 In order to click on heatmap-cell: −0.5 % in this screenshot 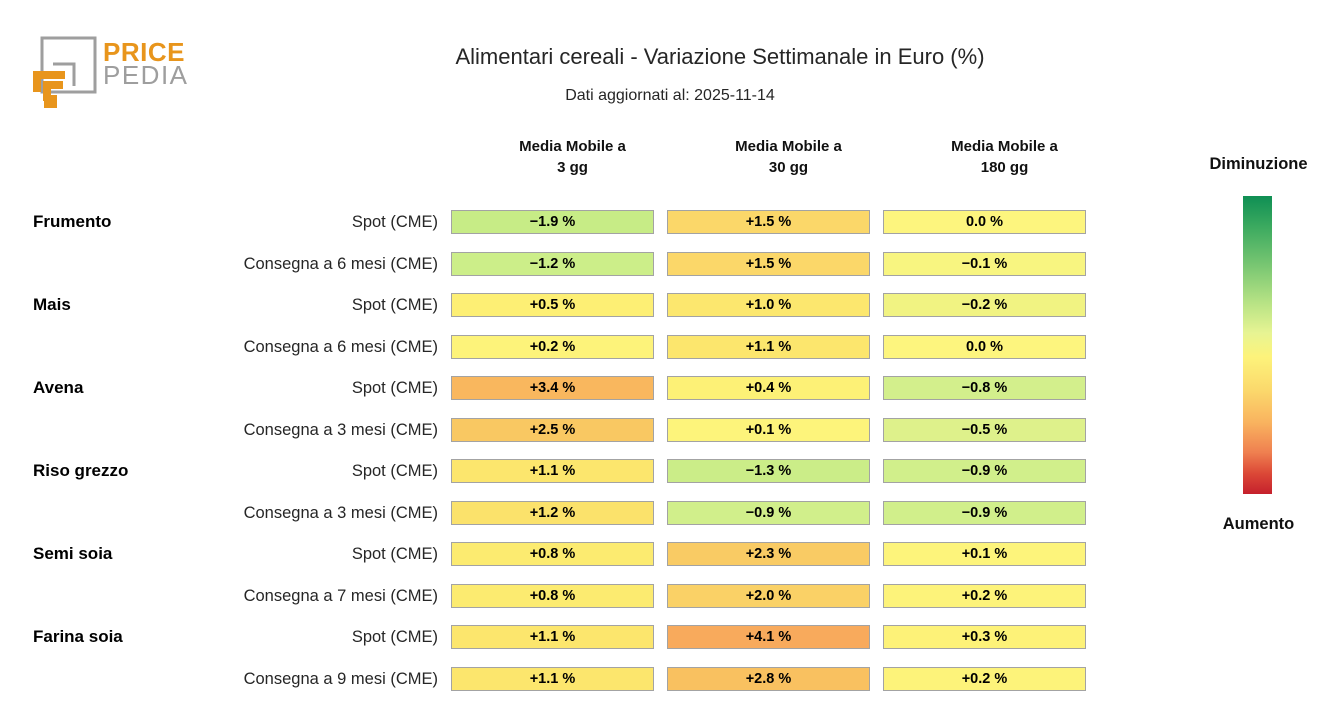, I will do `click(984, 429)`.